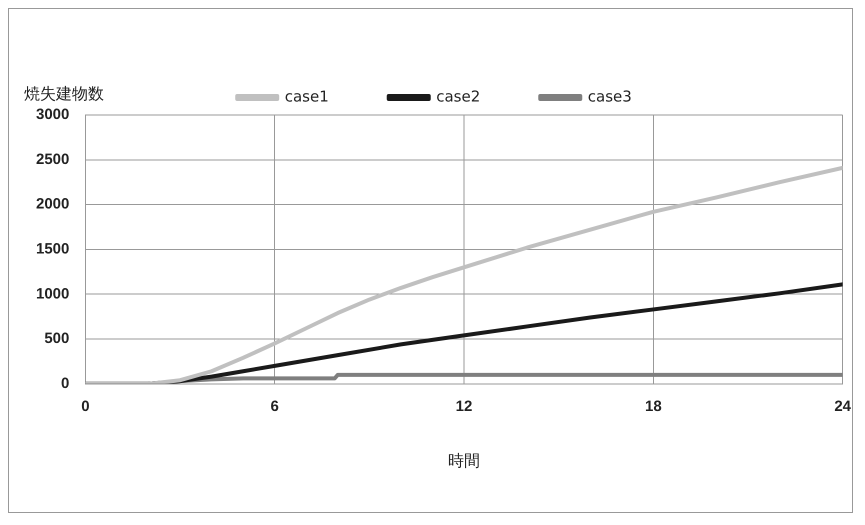 The image size is (865, 525). Describe the element at coordinates (464, 406) in the screenshot. I see `x-tick-label: 12` at that location.